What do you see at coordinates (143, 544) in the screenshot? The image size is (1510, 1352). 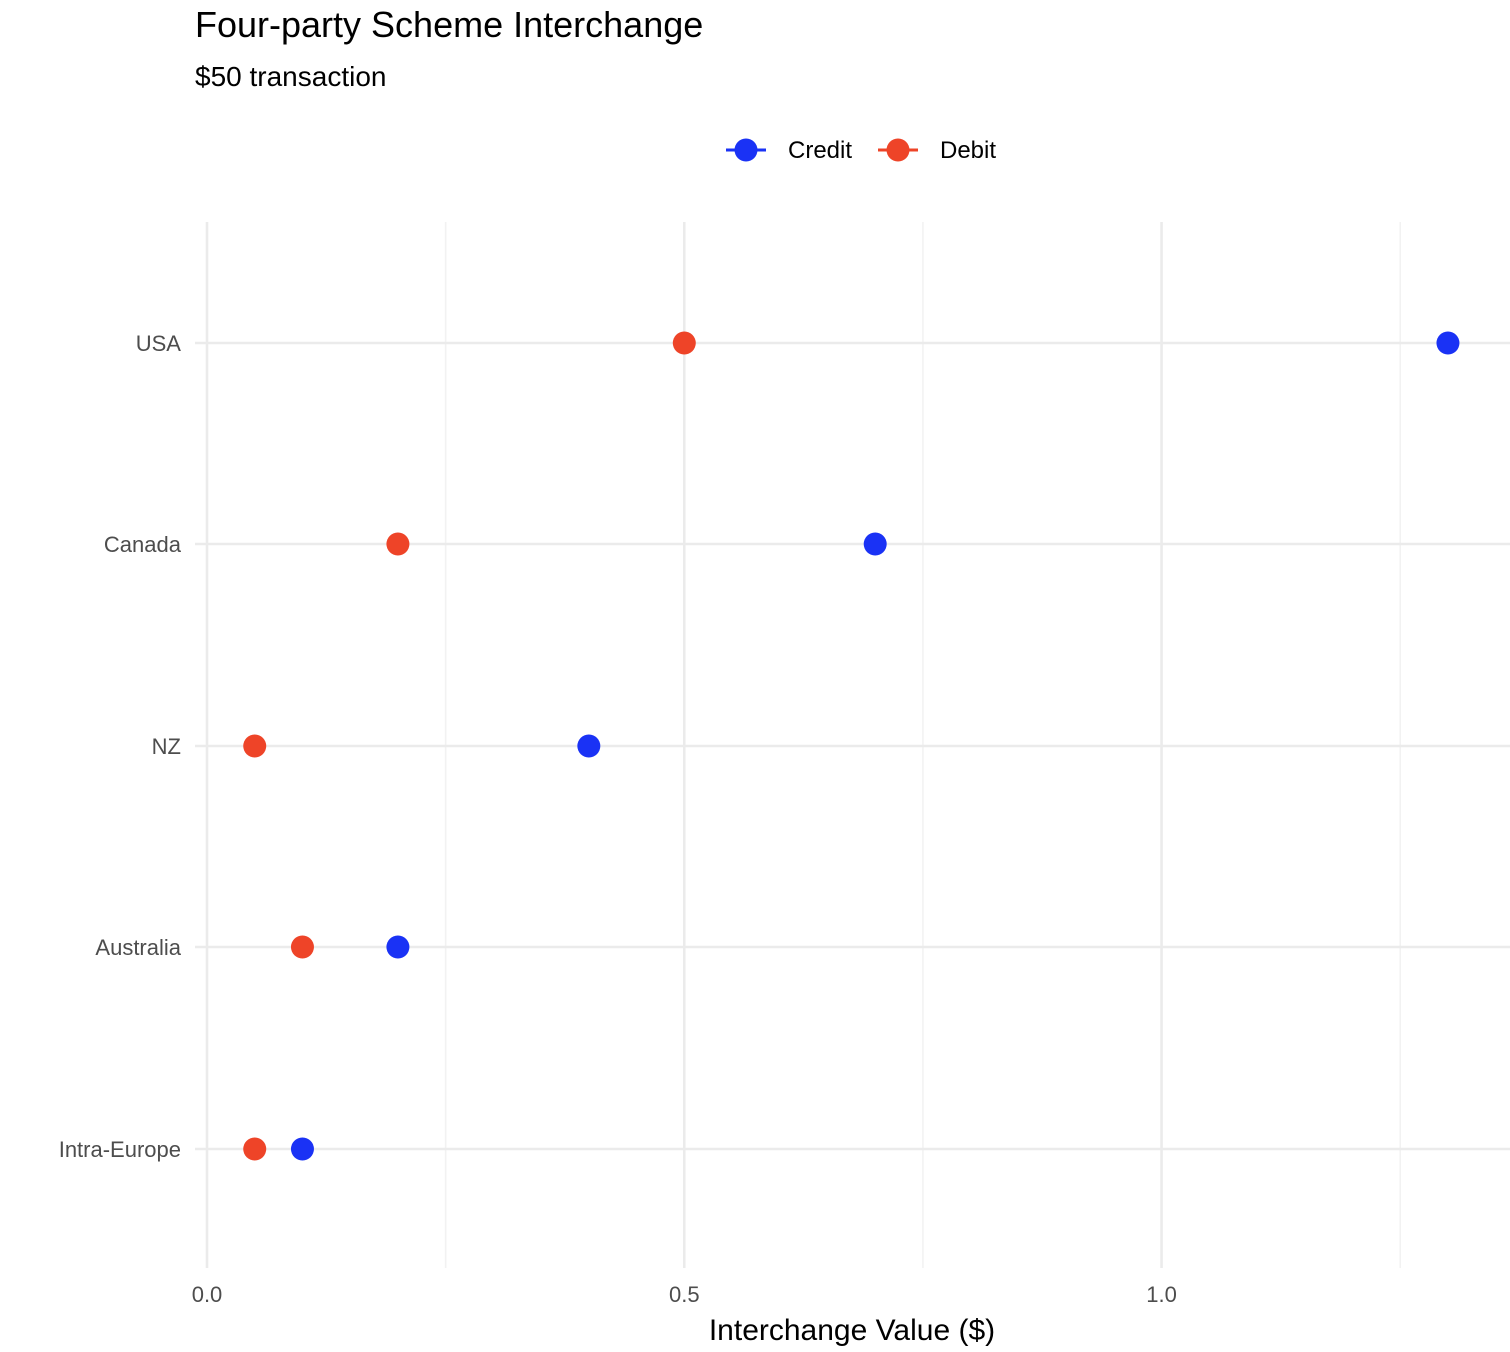 I see `y-tick-label: Canada` at bounding box center [143, 544].